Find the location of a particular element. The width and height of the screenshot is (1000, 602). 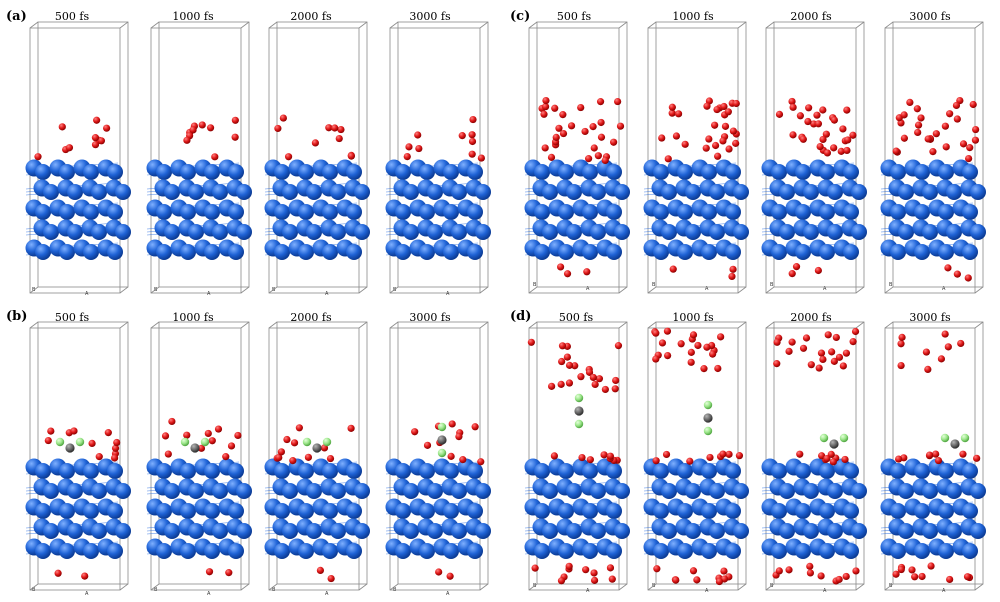

snapshot-b-3-cell is located at coordinates (318, 456).